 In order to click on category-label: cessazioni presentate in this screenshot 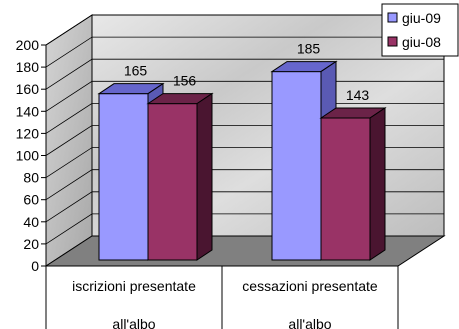, I will do `click(310, 286)`.